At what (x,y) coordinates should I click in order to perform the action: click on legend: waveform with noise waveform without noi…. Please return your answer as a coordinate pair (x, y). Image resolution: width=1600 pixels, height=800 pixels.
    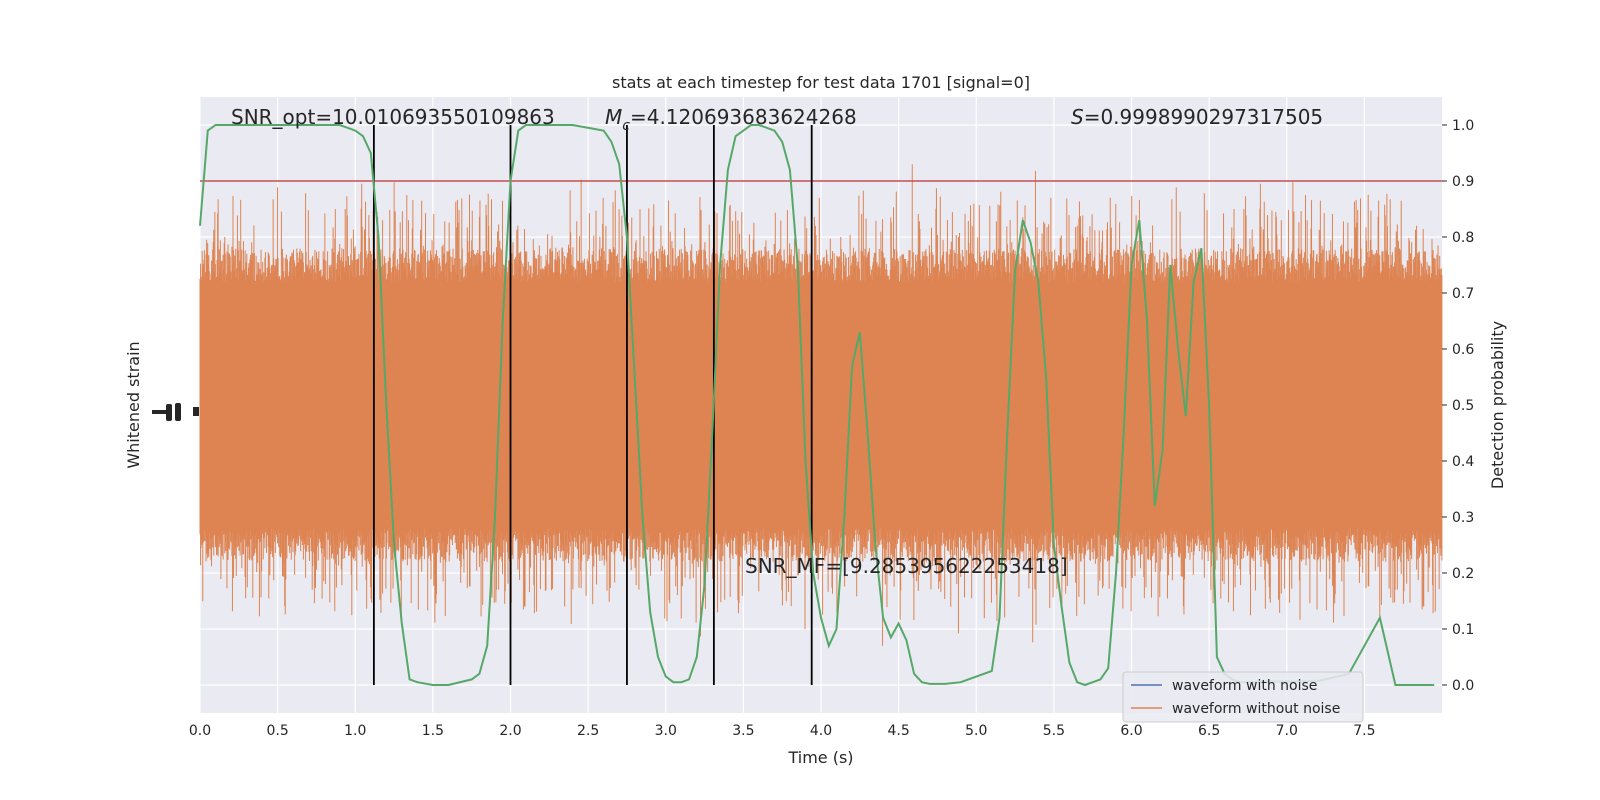
    Looking at the image, I should click on (1243, 697).